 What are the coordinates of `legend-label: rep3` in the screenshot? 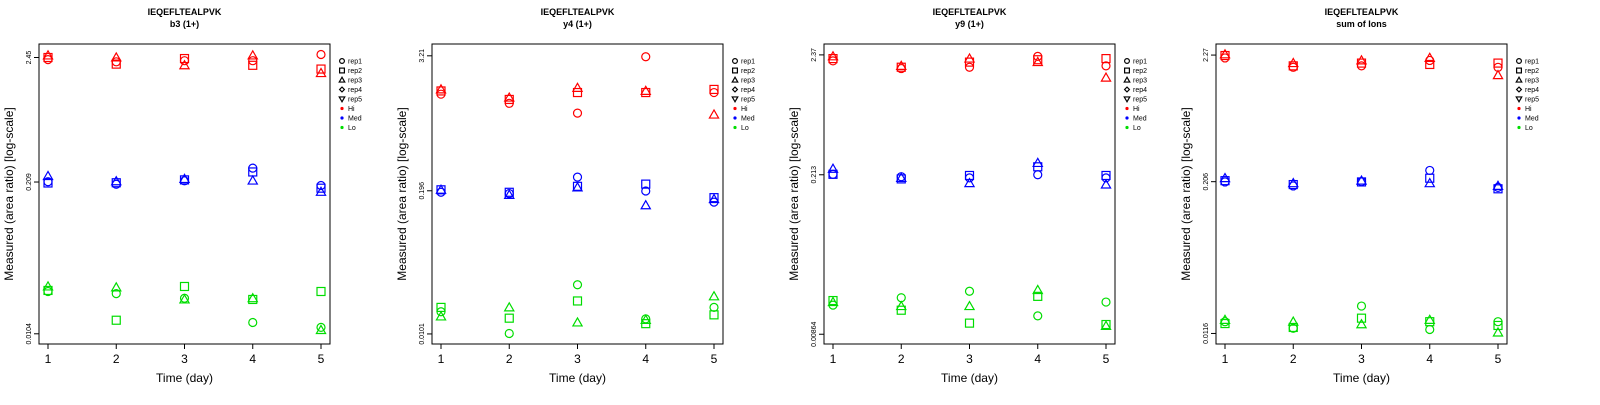 It's located at (1140, 81).